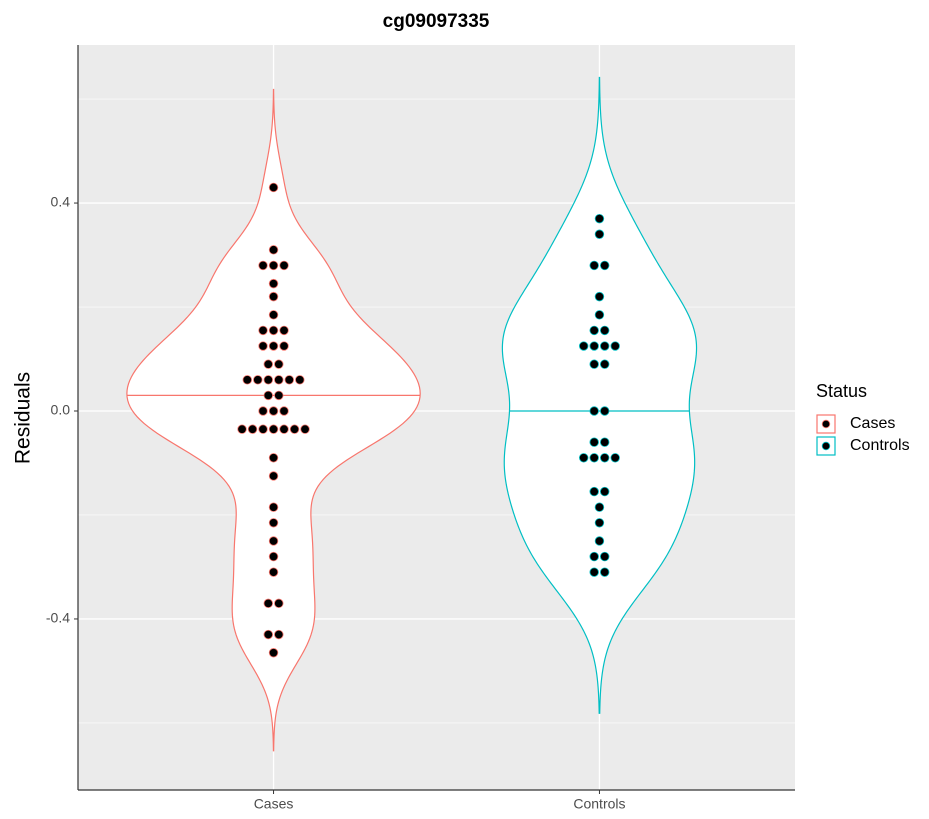 The height and width of the screenshot is (819, 929). What do you see at coordinates (599, 804) in the screenshot?
I see `x-tick-label: Controls` at bounding box center [599, 804].